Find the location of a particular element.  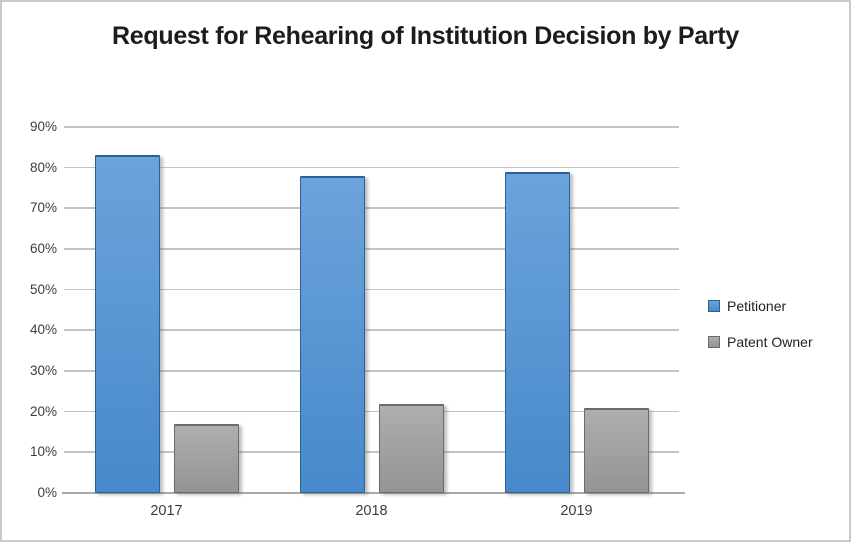

x-tick-label-2019: 2019 is located at coordinates (576, 511).